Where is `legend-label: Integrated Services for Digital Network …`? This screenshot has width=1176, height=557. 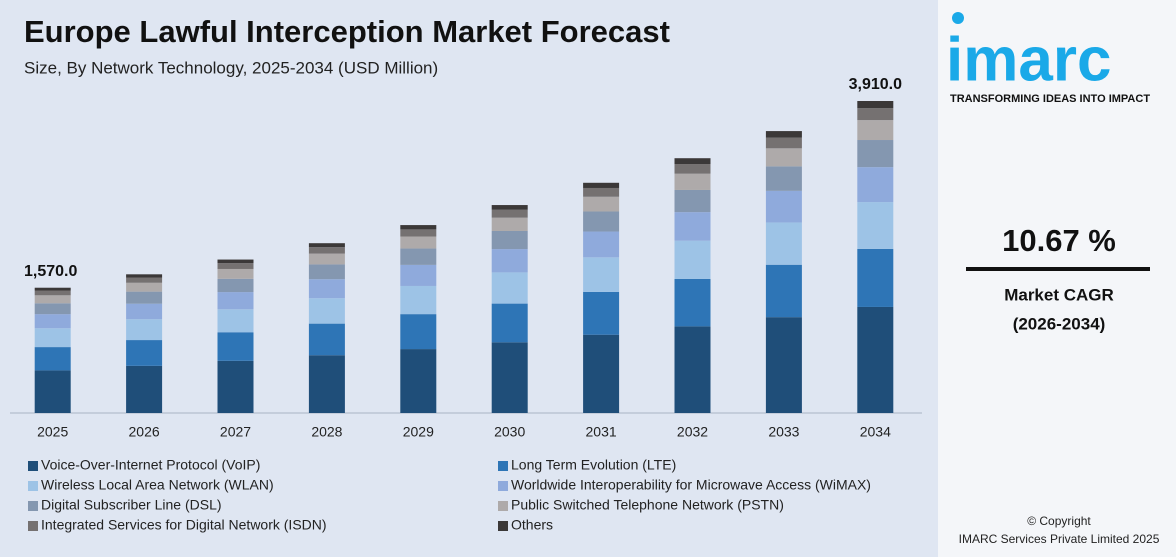 legend-label: Integrated Services for Digital Network … is located at coordinates (184, 525).